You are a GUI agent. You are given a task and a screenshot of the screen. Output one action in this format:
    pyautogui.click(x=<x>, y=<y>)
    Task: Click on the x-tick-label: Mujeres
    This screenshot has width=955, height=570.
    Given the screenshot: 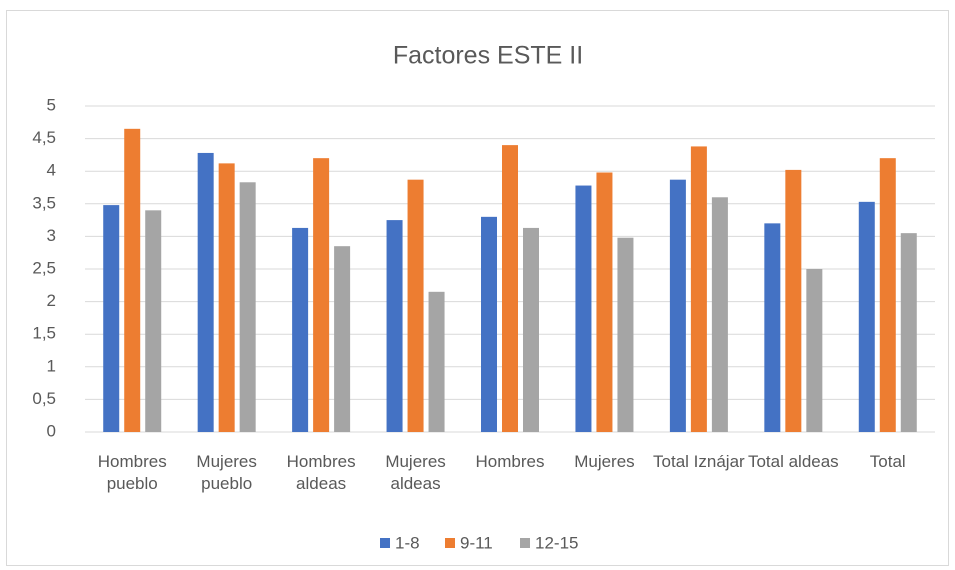 What is the action you would take?
    pyautogui.click(x=604, y=461)
    